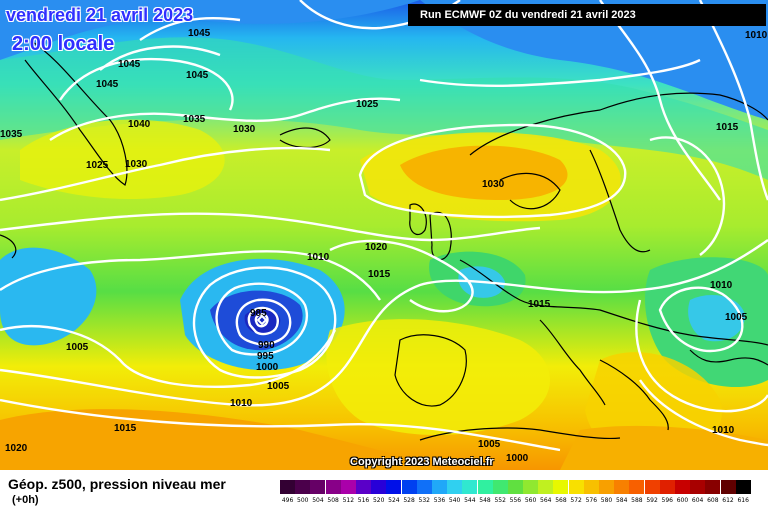  What do you see at coordinates (713, 500) in the screenshot?
I see `scale-label: 608` at bounding box center [713, 500].